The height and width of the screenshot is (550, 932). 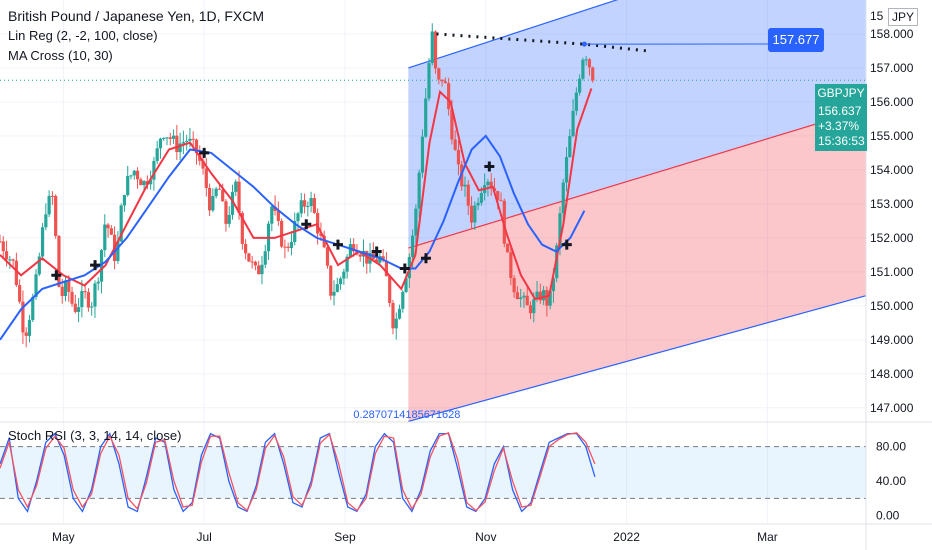 I want to click on resistance-callout: 157.677, so click(x=796, y=40).